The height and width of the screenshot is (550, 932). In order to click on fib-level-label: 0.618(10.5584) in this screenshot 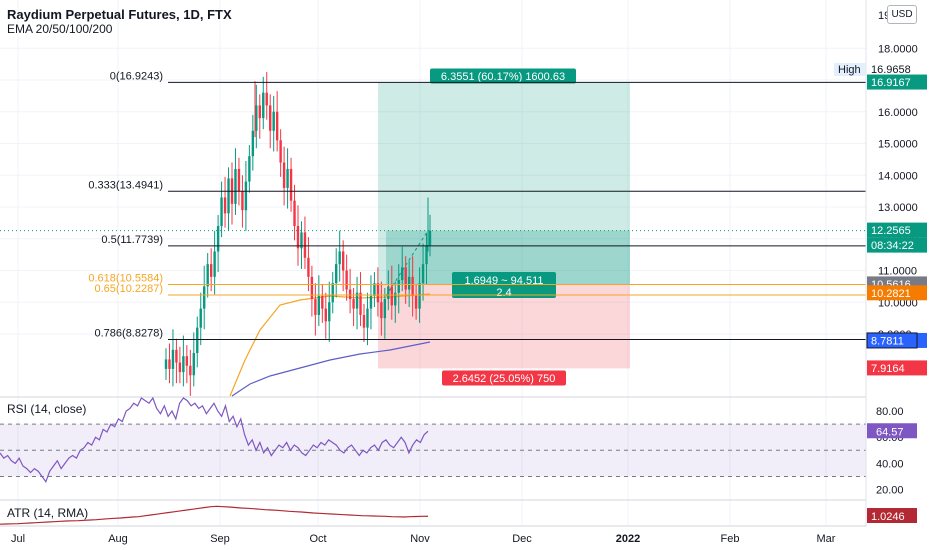, I will do `click(125, 279)`.